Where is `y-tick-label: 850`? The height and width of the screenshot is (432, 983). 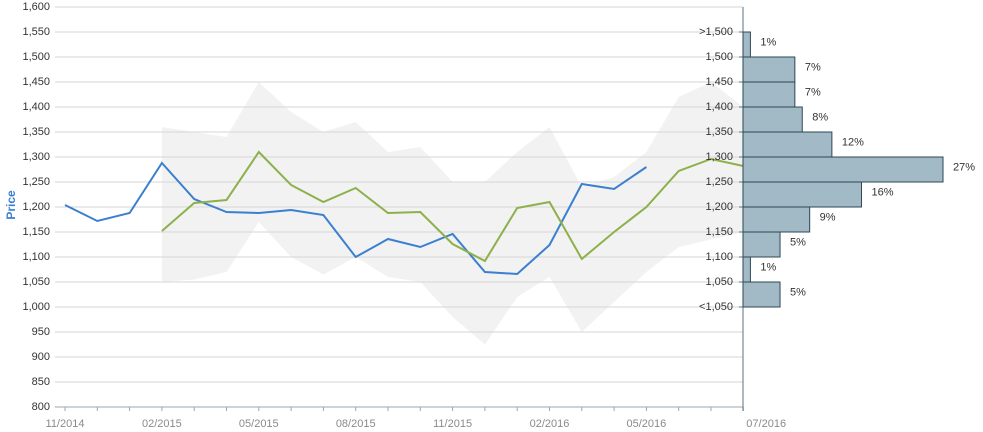 y-tick-label: 850 is located at coordinates (41, 382).